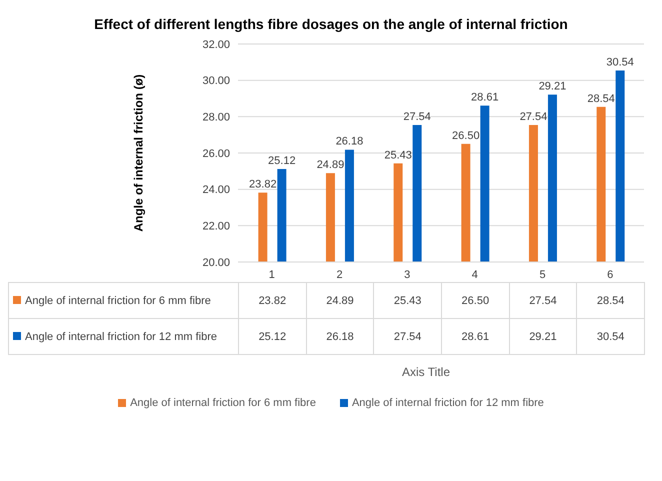  Describe the element at coordinates (216, 154) in the screenshot. I see `y-tick-label: 26.00` at that location.